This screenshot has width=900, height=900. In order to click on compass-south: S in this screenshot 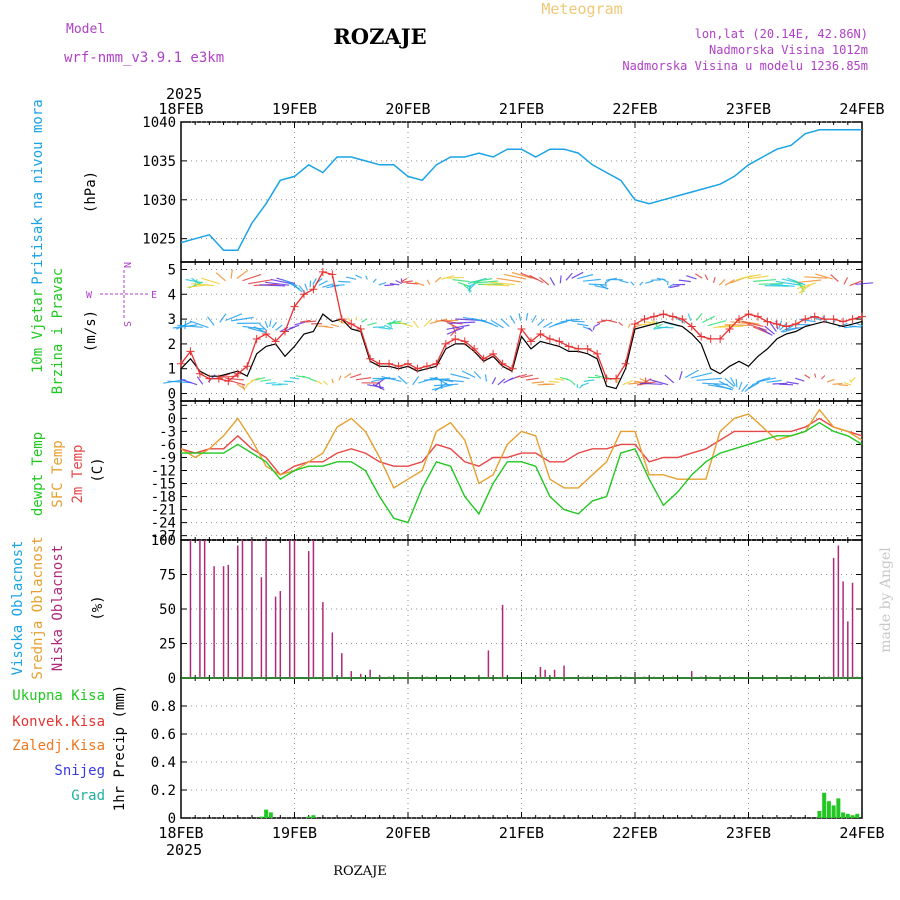, I will do `click(126, 324)`.